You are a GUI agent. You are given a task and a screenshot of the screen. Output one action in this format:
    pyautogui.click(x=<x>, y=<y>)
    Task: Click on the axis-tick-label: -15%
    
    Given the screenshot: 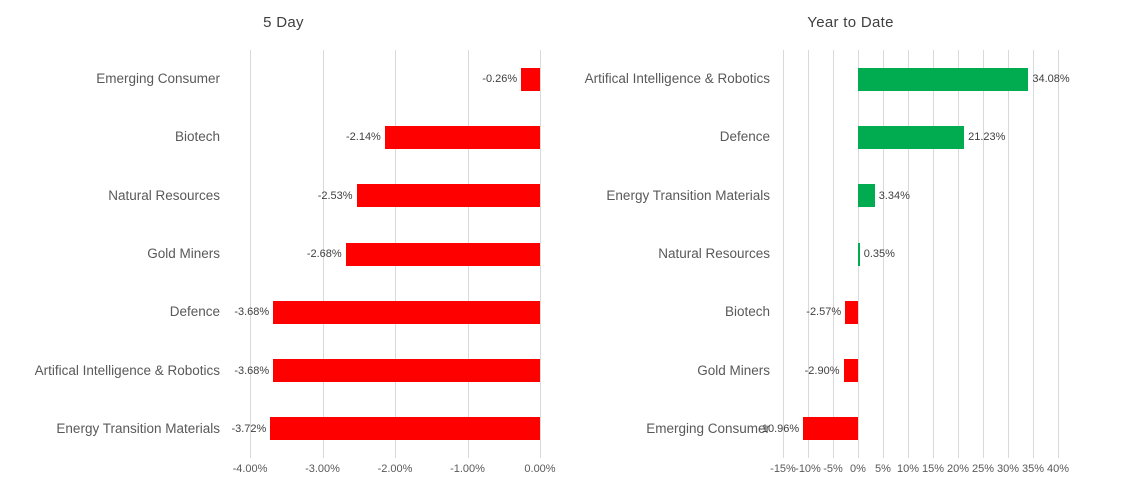 What is the action you would take?
    pyautogui.click(x=783, y=469)
    